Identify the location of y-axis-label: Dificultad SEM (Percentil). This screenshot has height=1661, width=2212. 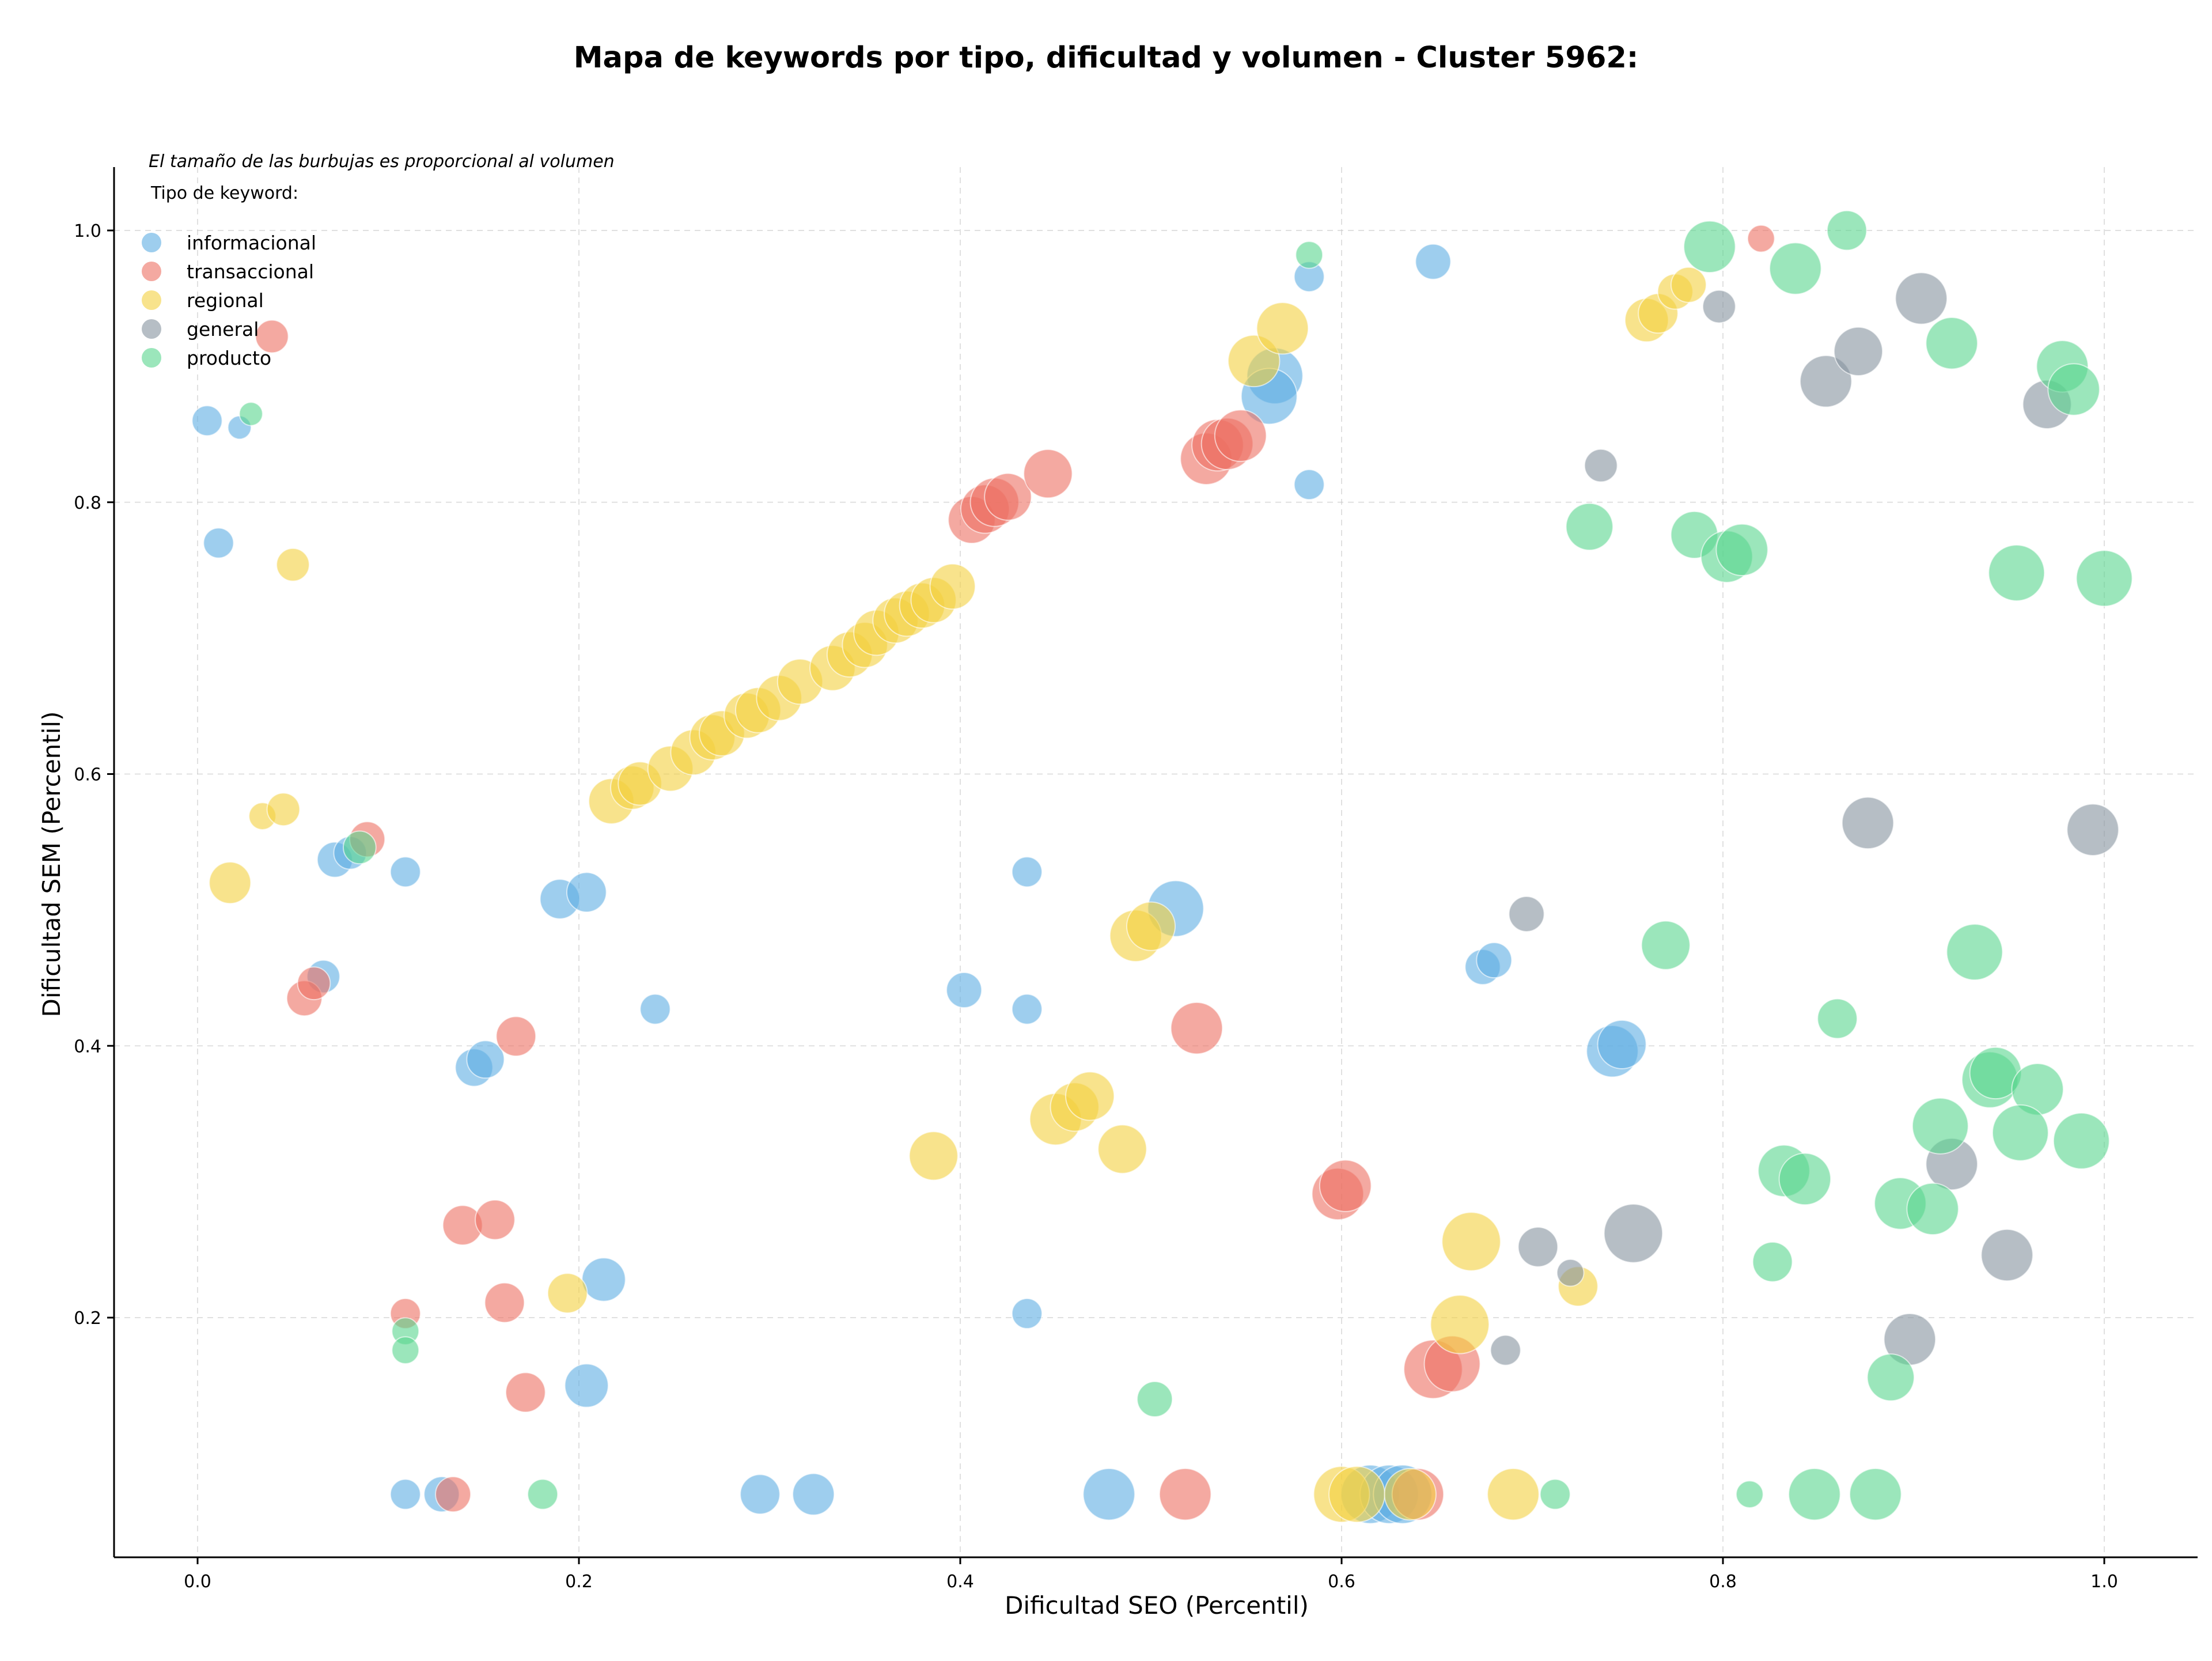
(51, 864).